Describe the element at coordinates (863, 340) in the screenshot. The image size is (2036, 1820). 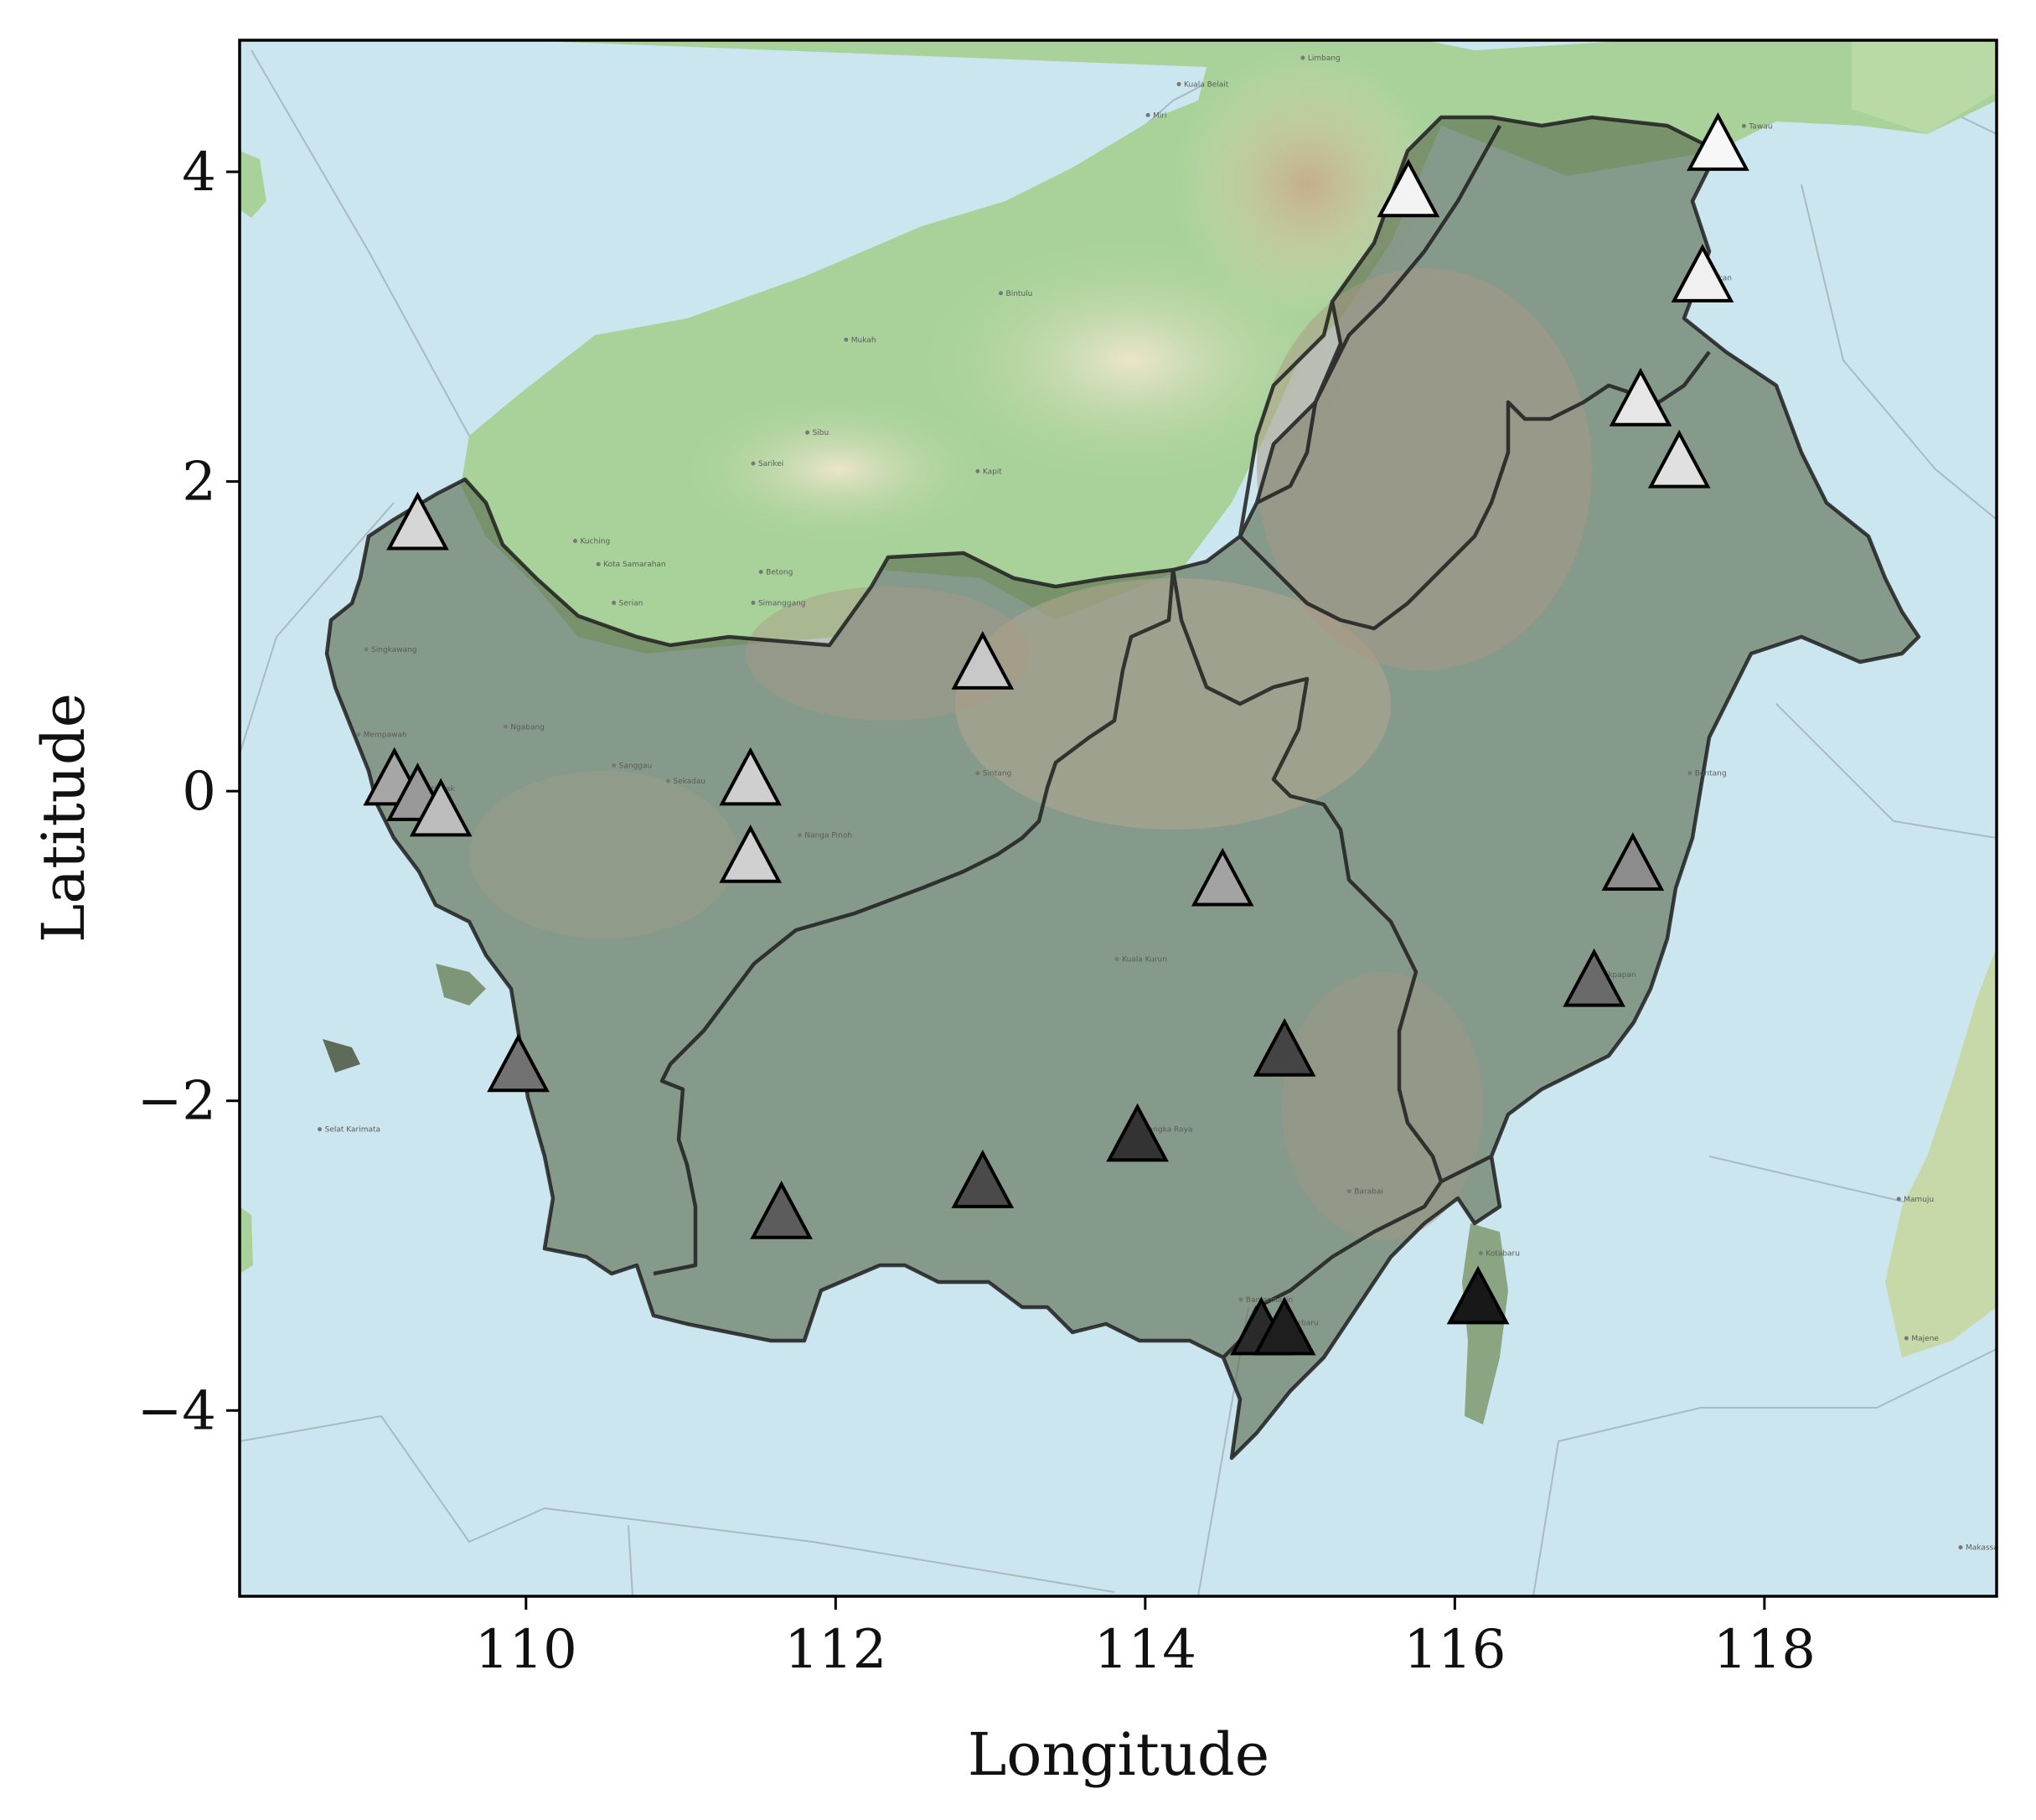
I see `place-label: Mukah` at that location.